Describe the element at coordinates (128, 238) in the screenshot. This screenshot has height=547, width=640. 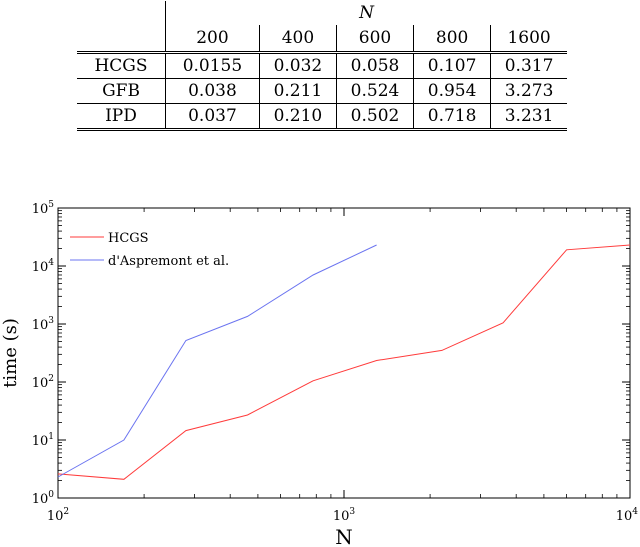
I see `legend-label: HCGS` at that location.